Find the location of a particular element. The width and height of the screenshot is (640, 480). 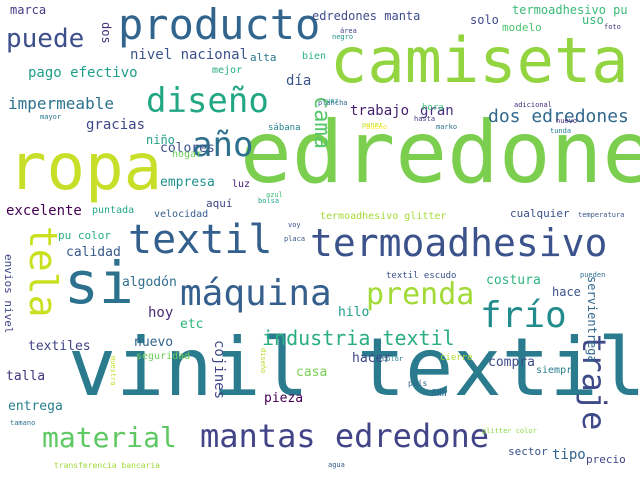

word-precio: precio is located at coordinates (606, 459).